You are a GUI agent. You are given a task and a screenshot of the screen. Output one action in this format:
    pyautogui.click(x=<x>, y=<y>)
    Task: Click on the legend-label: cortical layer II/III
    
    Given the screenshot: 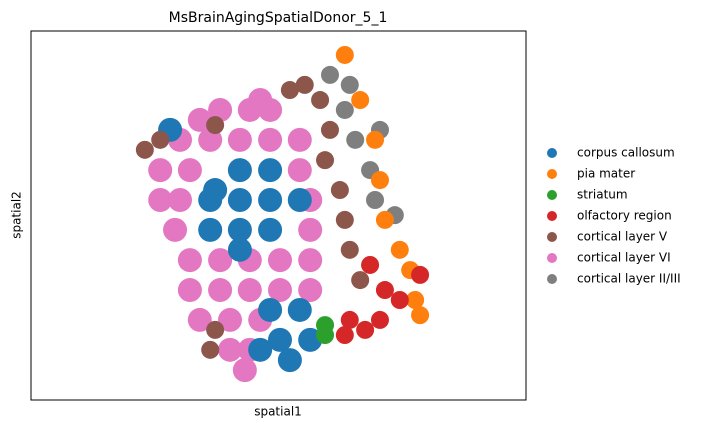 What is the action you would take?
    pyautogui.click(x=629, y=279)
    